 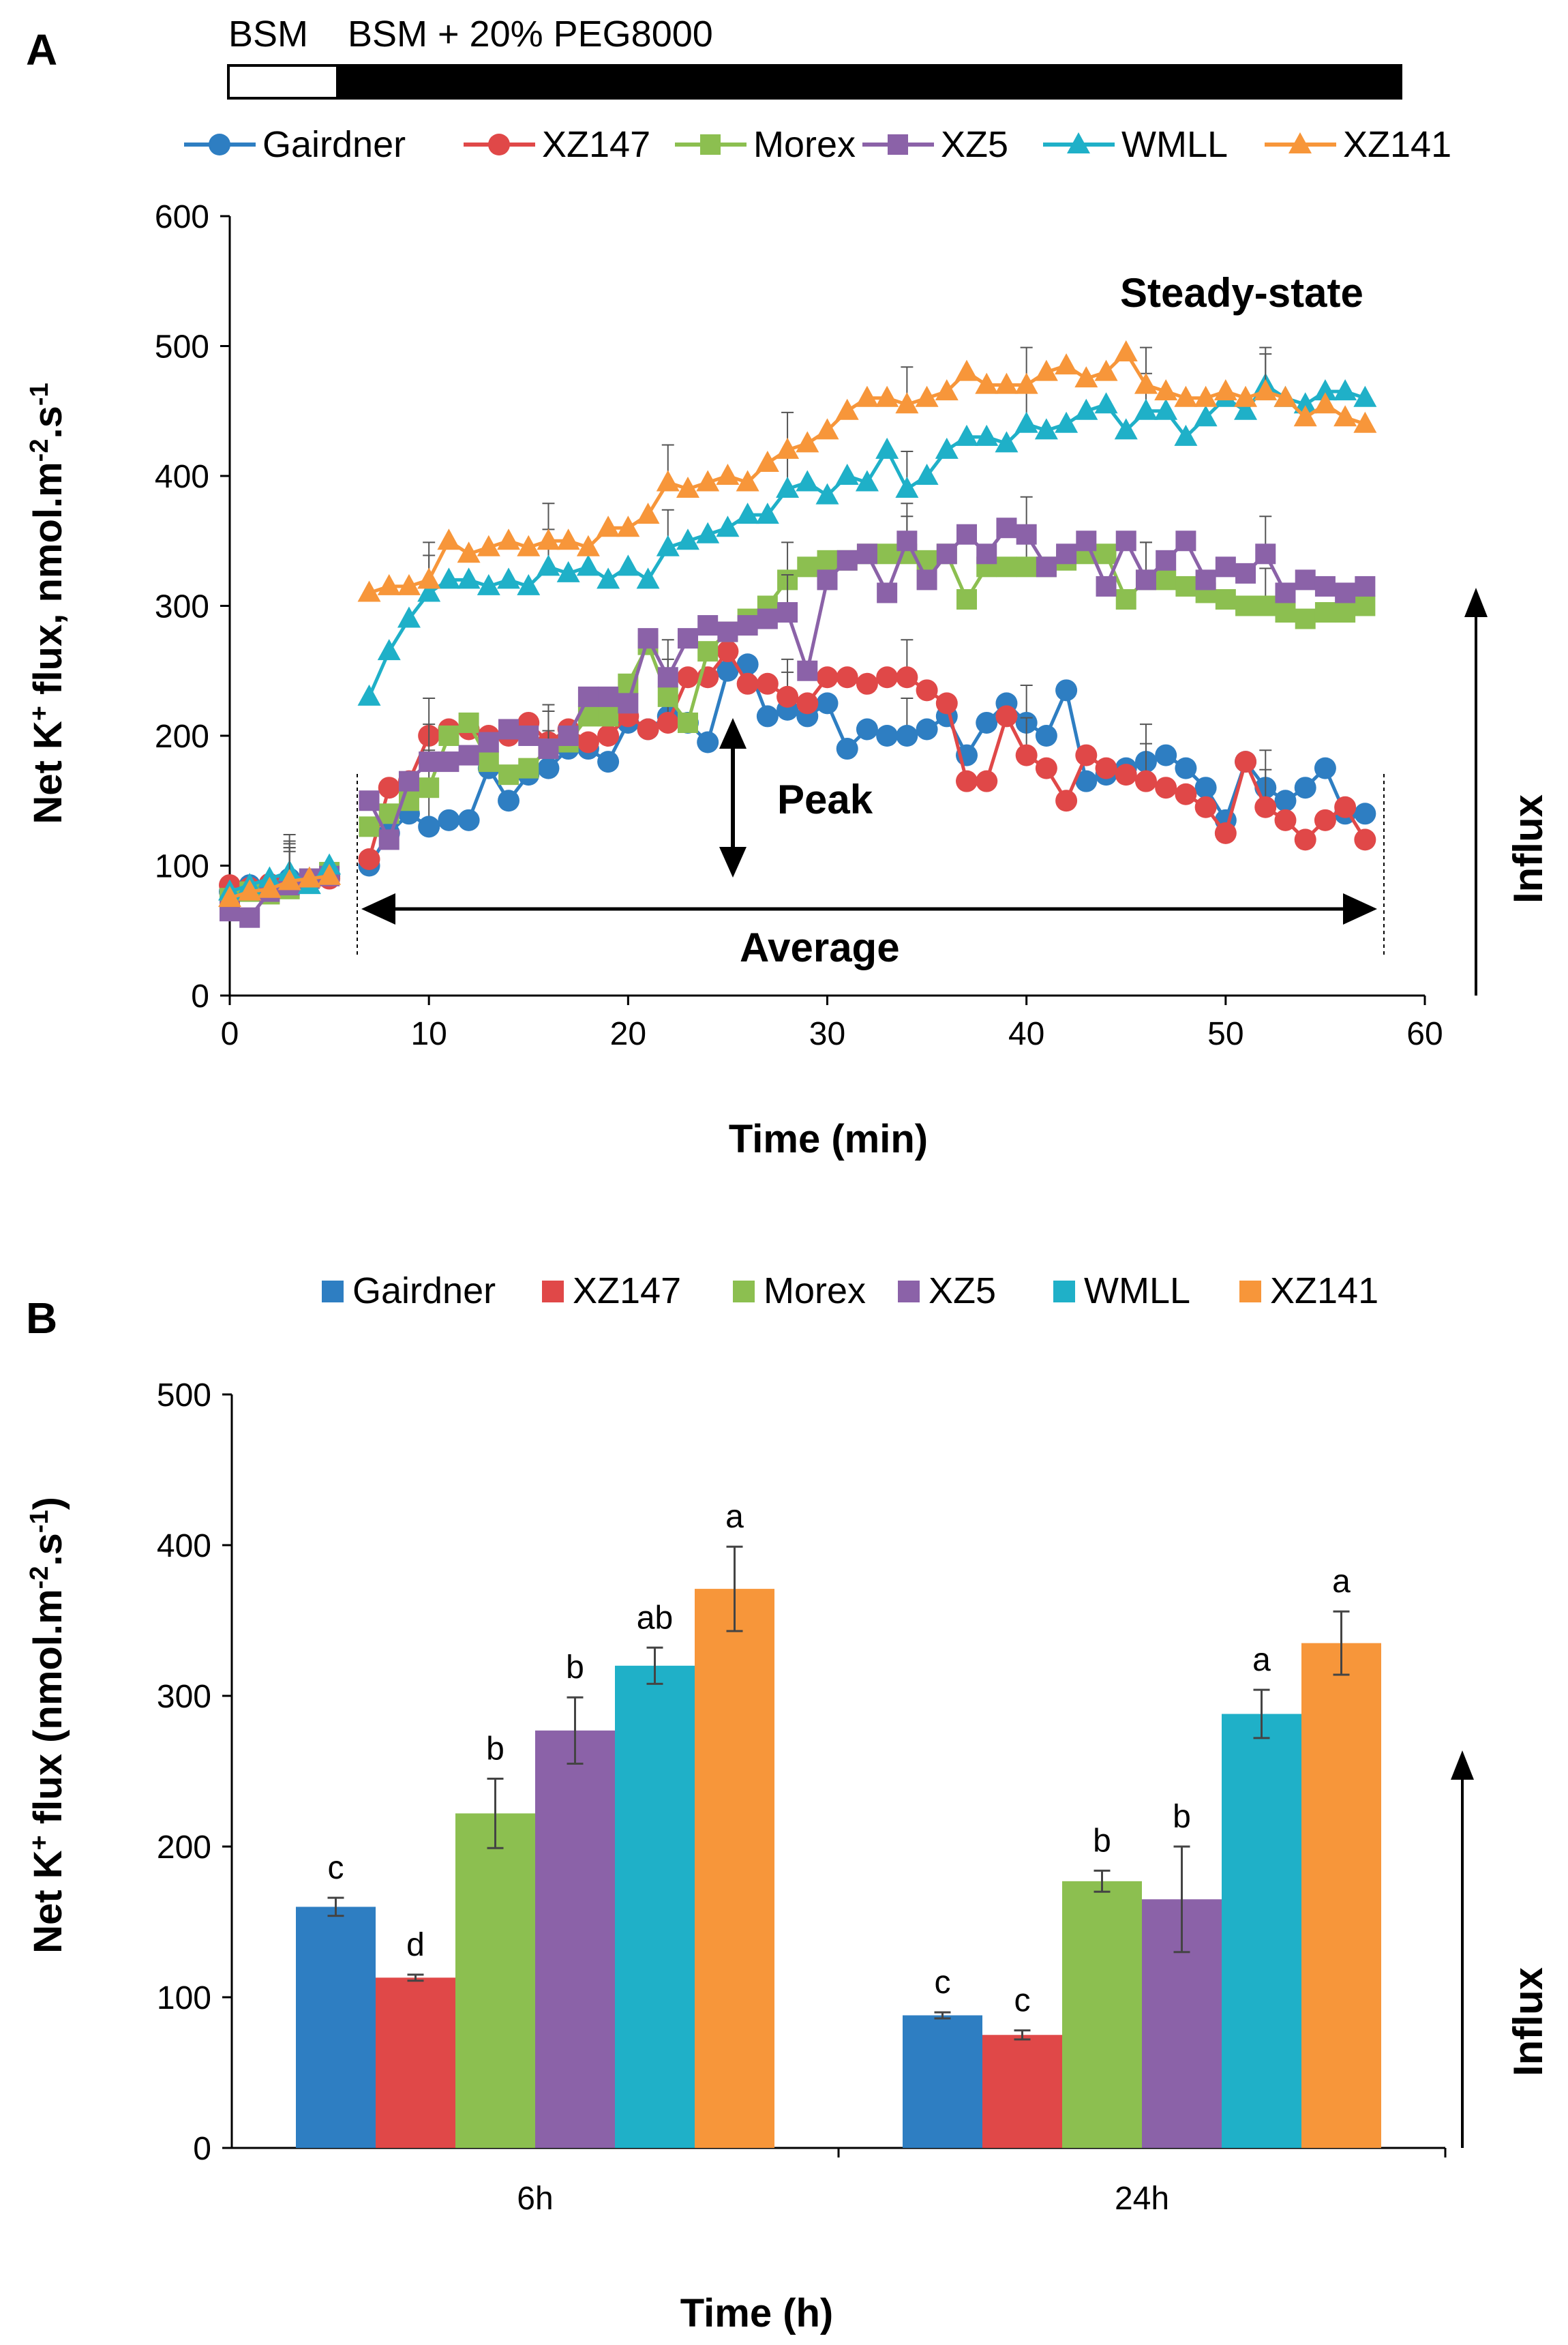 What do you see at coordinates (909, 1291) in the screenshot?
I see `legend-swatch` at bounding box center [909, 1291].